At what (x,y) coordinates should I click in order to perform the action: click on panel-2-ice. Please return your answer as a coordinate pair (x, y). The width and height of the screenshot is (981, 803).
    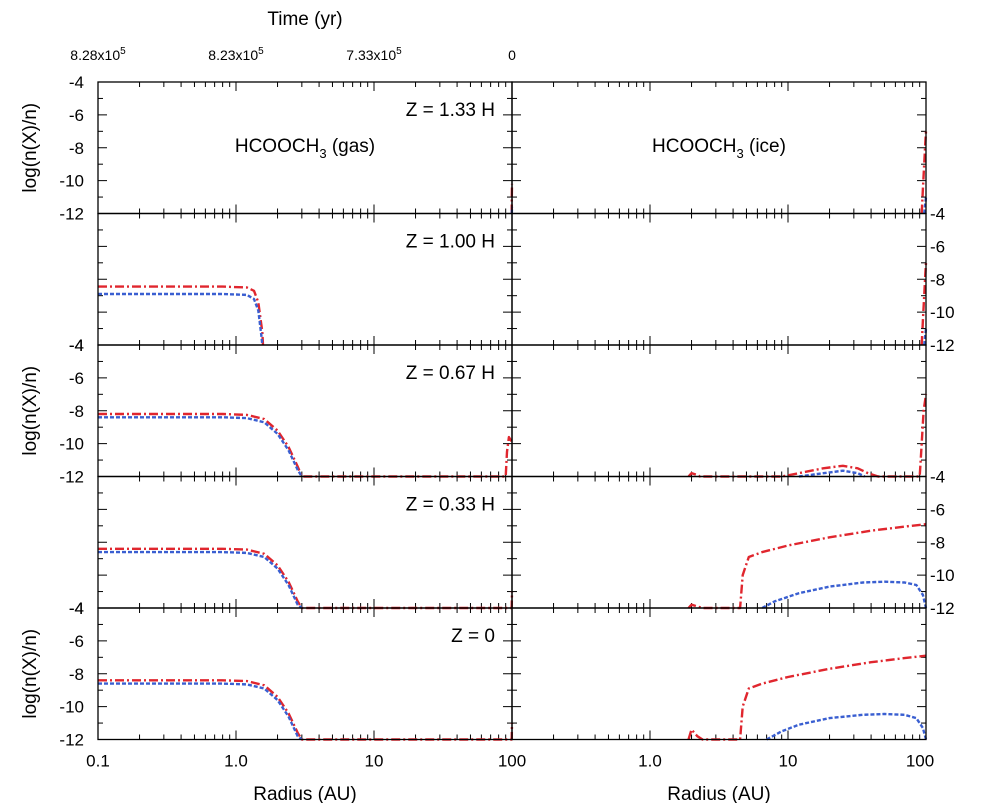
    Looking at the image, I should click on (719, 279).